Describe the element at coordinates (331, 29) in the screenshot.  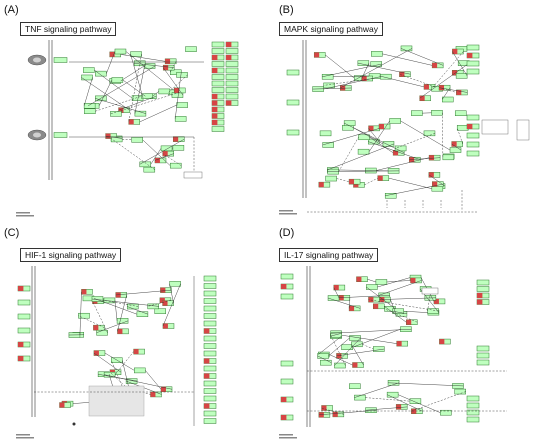
I see `panel-title: MAPK signaling pathway` at that location.